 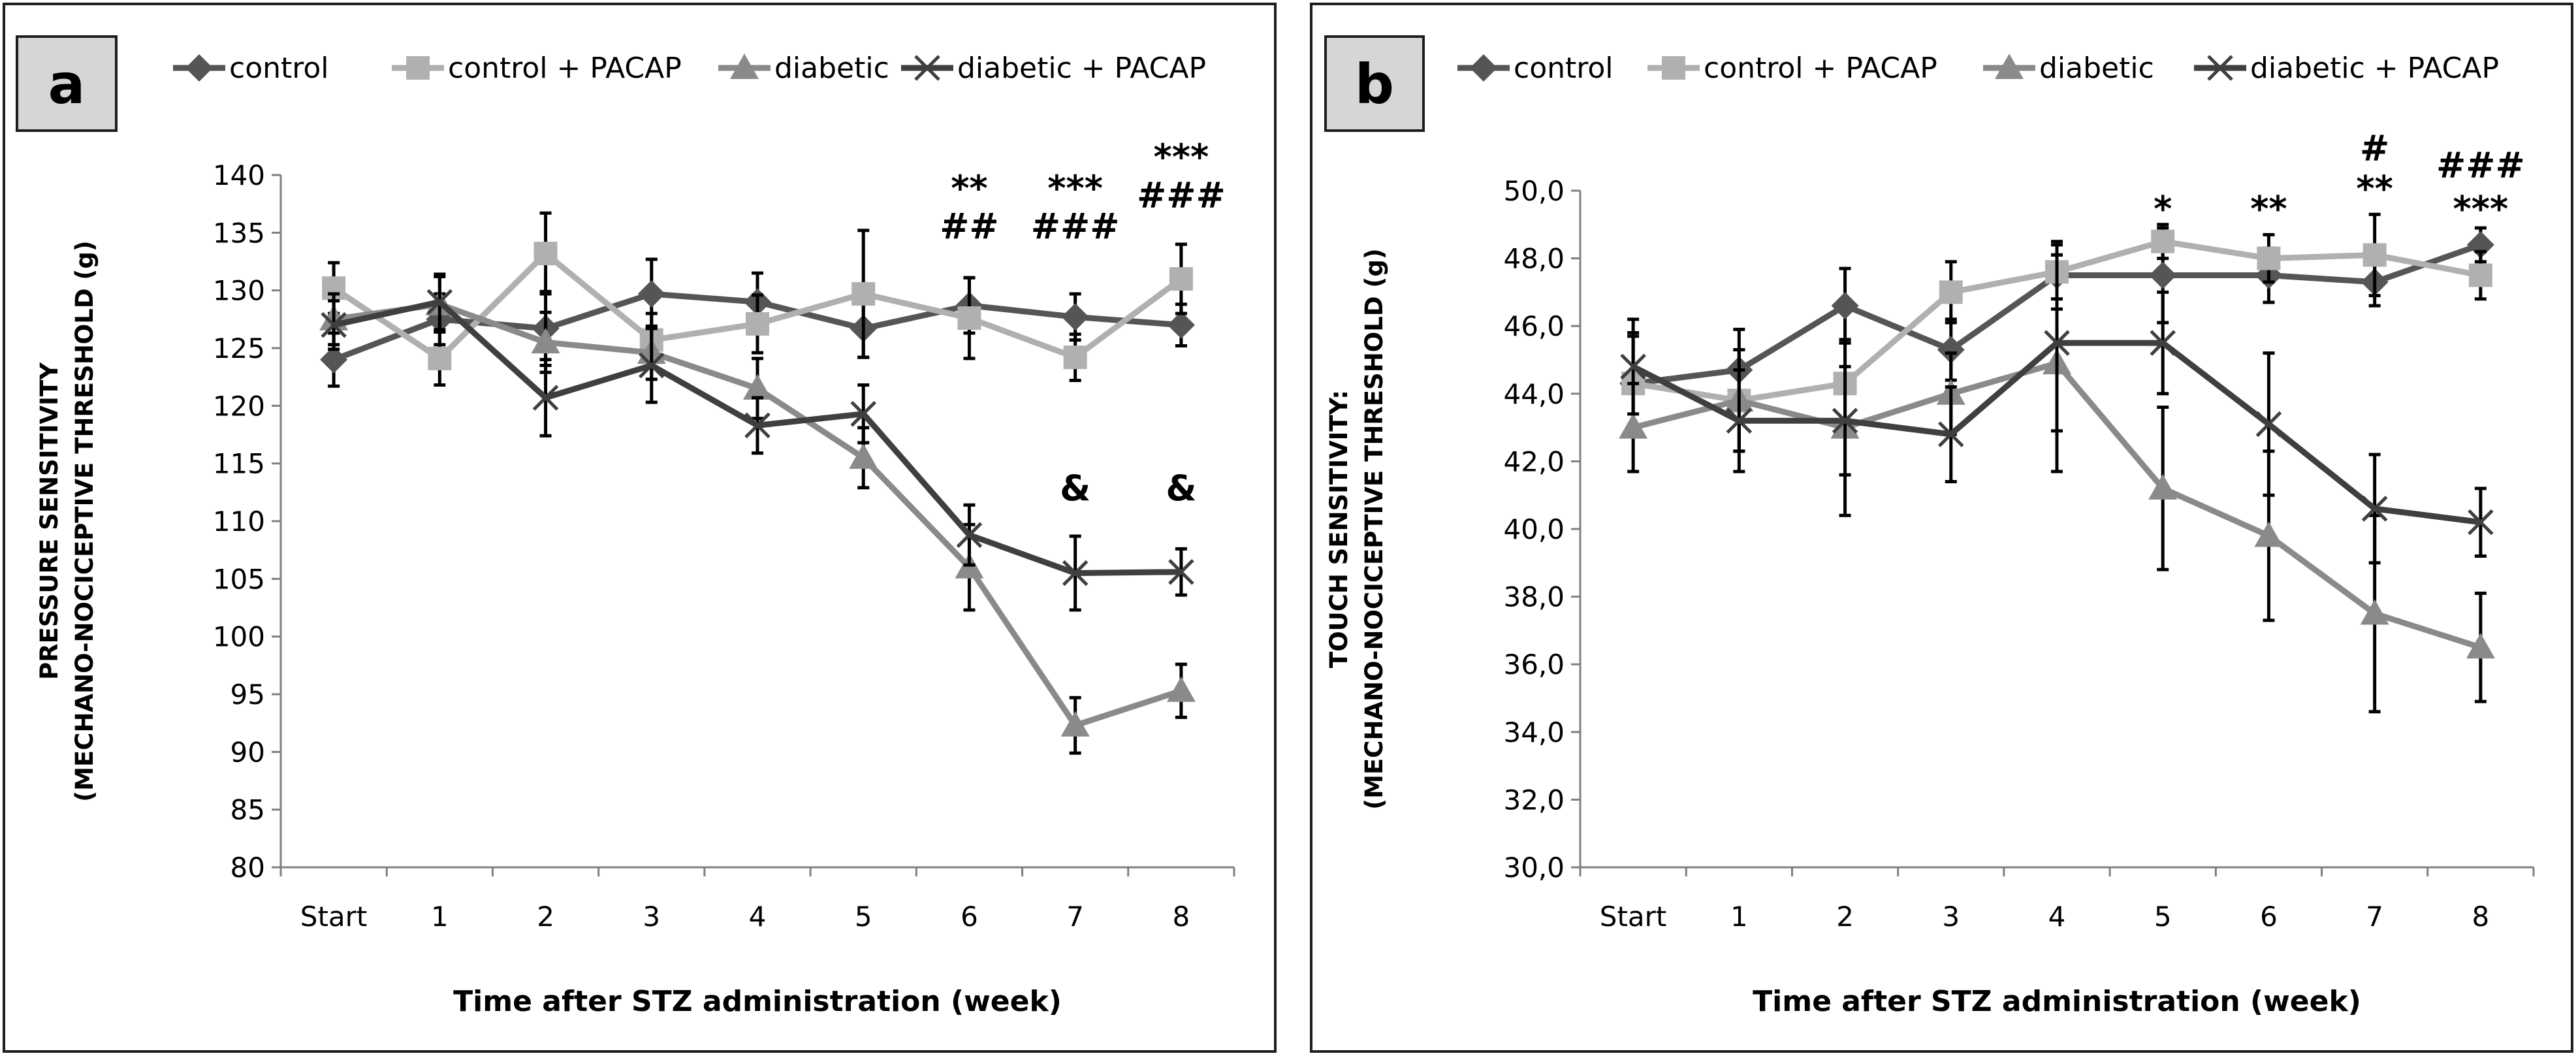 I want to click on y-tick-label: 135, so click(x=239, y=233).